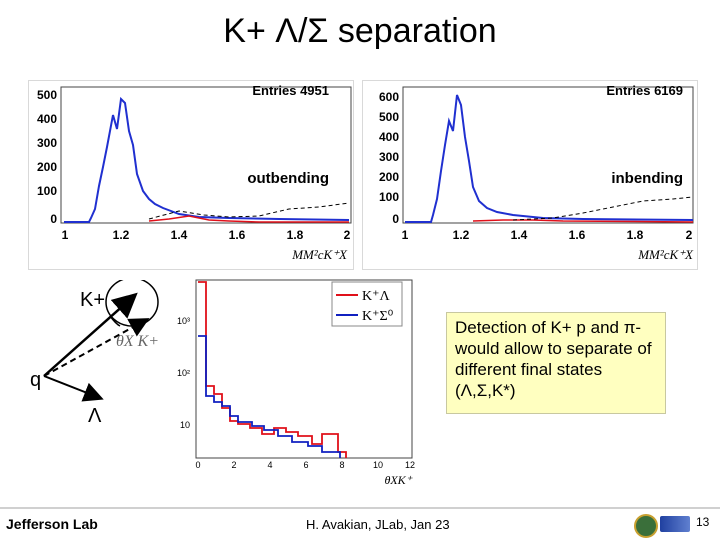 The width and height of the screenshot is (720, 540). I want to click on angle-circle, so click(132, 303).